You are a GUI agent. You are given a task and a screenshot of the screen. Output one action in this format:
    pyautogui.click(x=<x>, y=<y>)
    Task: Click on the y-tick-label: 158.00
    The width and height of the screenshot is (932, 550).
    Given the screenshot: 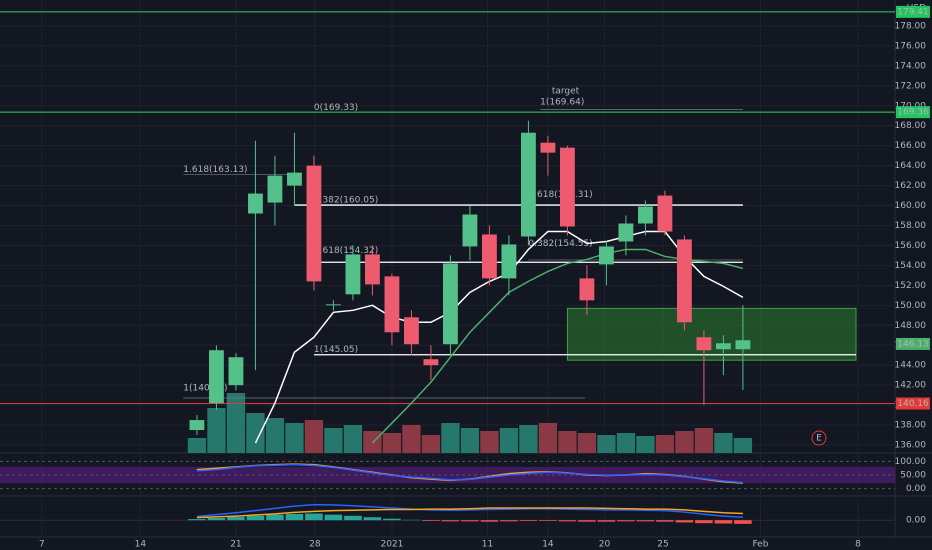 What is the action you would take?
    pyautogui.click(x=911, y=226)
    